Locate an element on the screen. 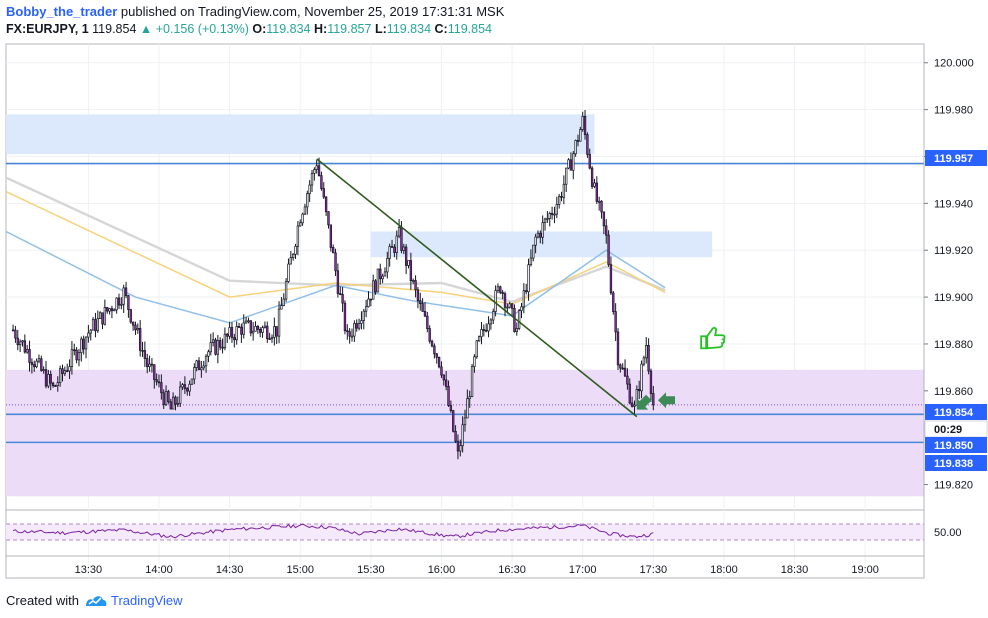 This screenshot has height=618, width=988. thumb-hand is located at coordinates (716, 338).